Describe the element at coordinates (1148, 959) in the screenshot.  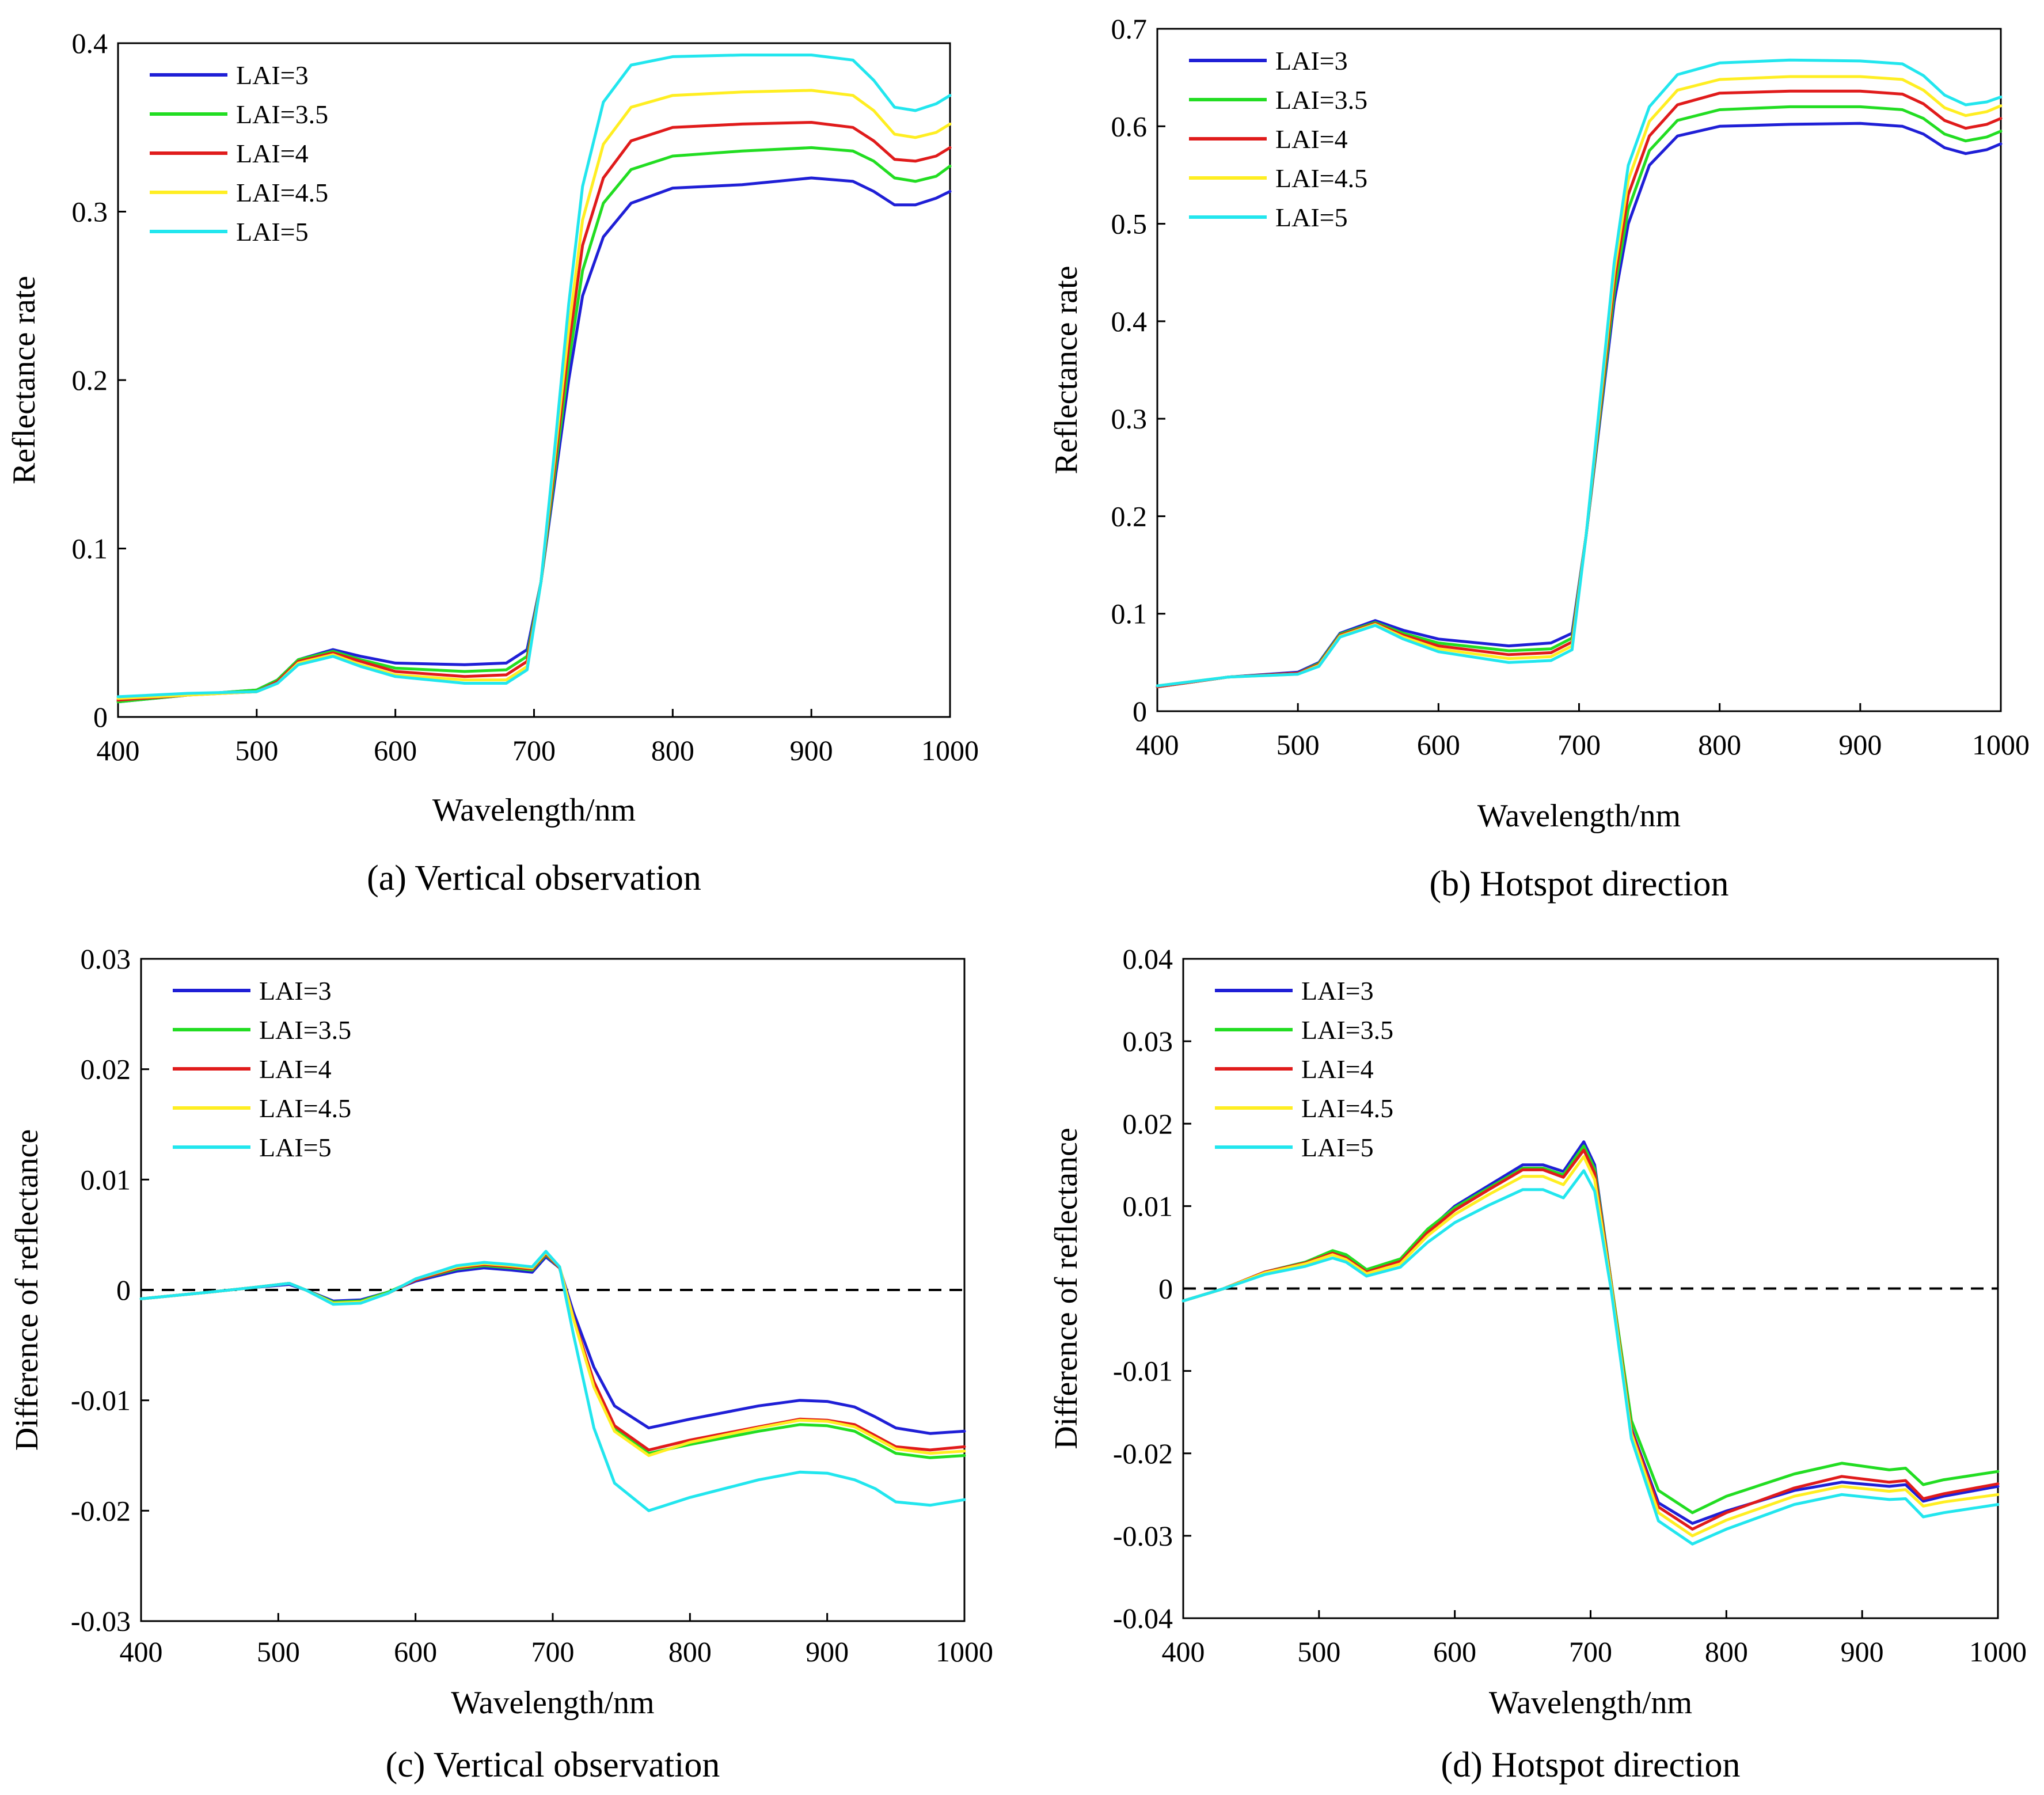
I see `y-tick-label: 0.04` at that location.